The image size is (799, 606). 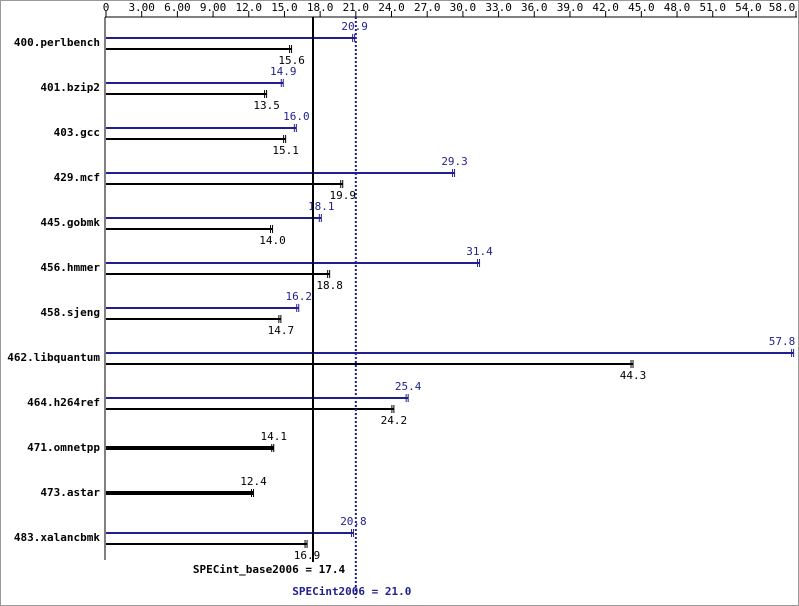 I want to click on value-label: 16.9, so click(x=307, y=555).